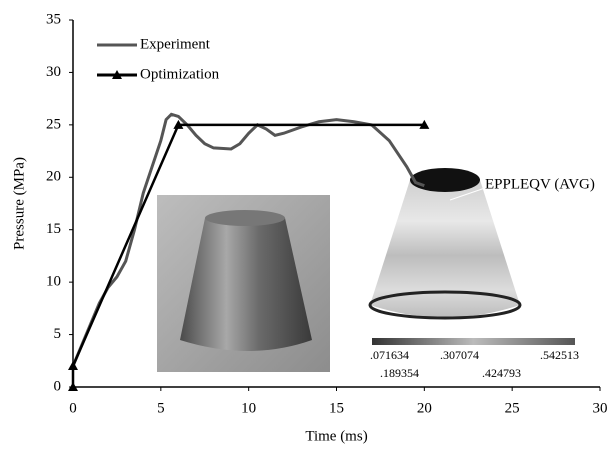 The height and width of the screenshot is (451, 614). What do you see at coordinates (399, 373) in the screenshot?
I see `annotation: .189354` at bounding box center [399, 373].